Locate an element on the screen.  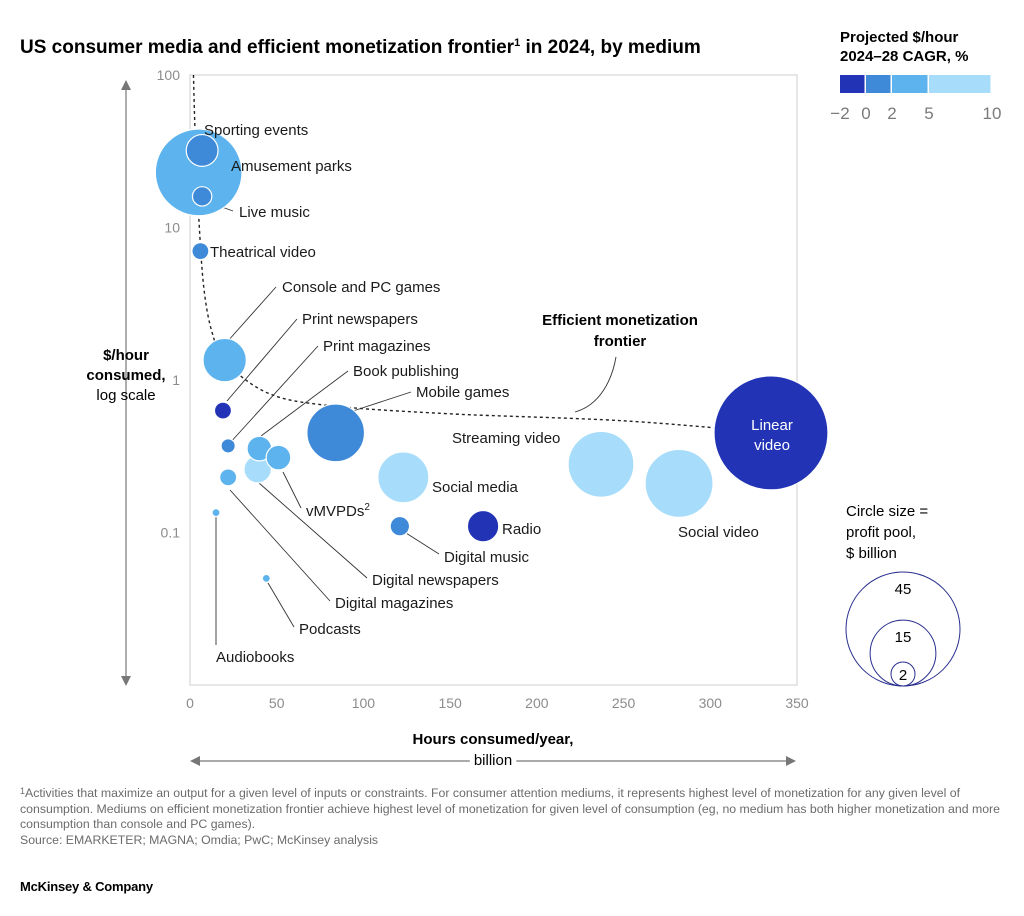
legend-tick-label: 2 is located at coordinates (891, 113).